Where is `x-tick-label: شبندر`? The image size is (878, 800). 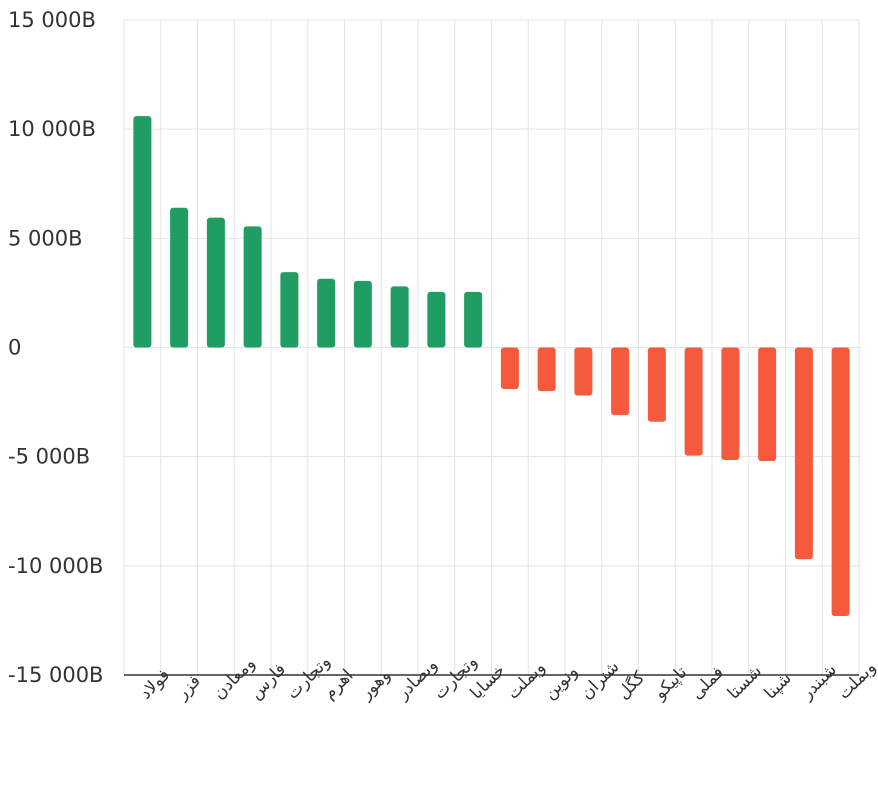 x-tick-label: شبندر is located at coordinates (819, 682).